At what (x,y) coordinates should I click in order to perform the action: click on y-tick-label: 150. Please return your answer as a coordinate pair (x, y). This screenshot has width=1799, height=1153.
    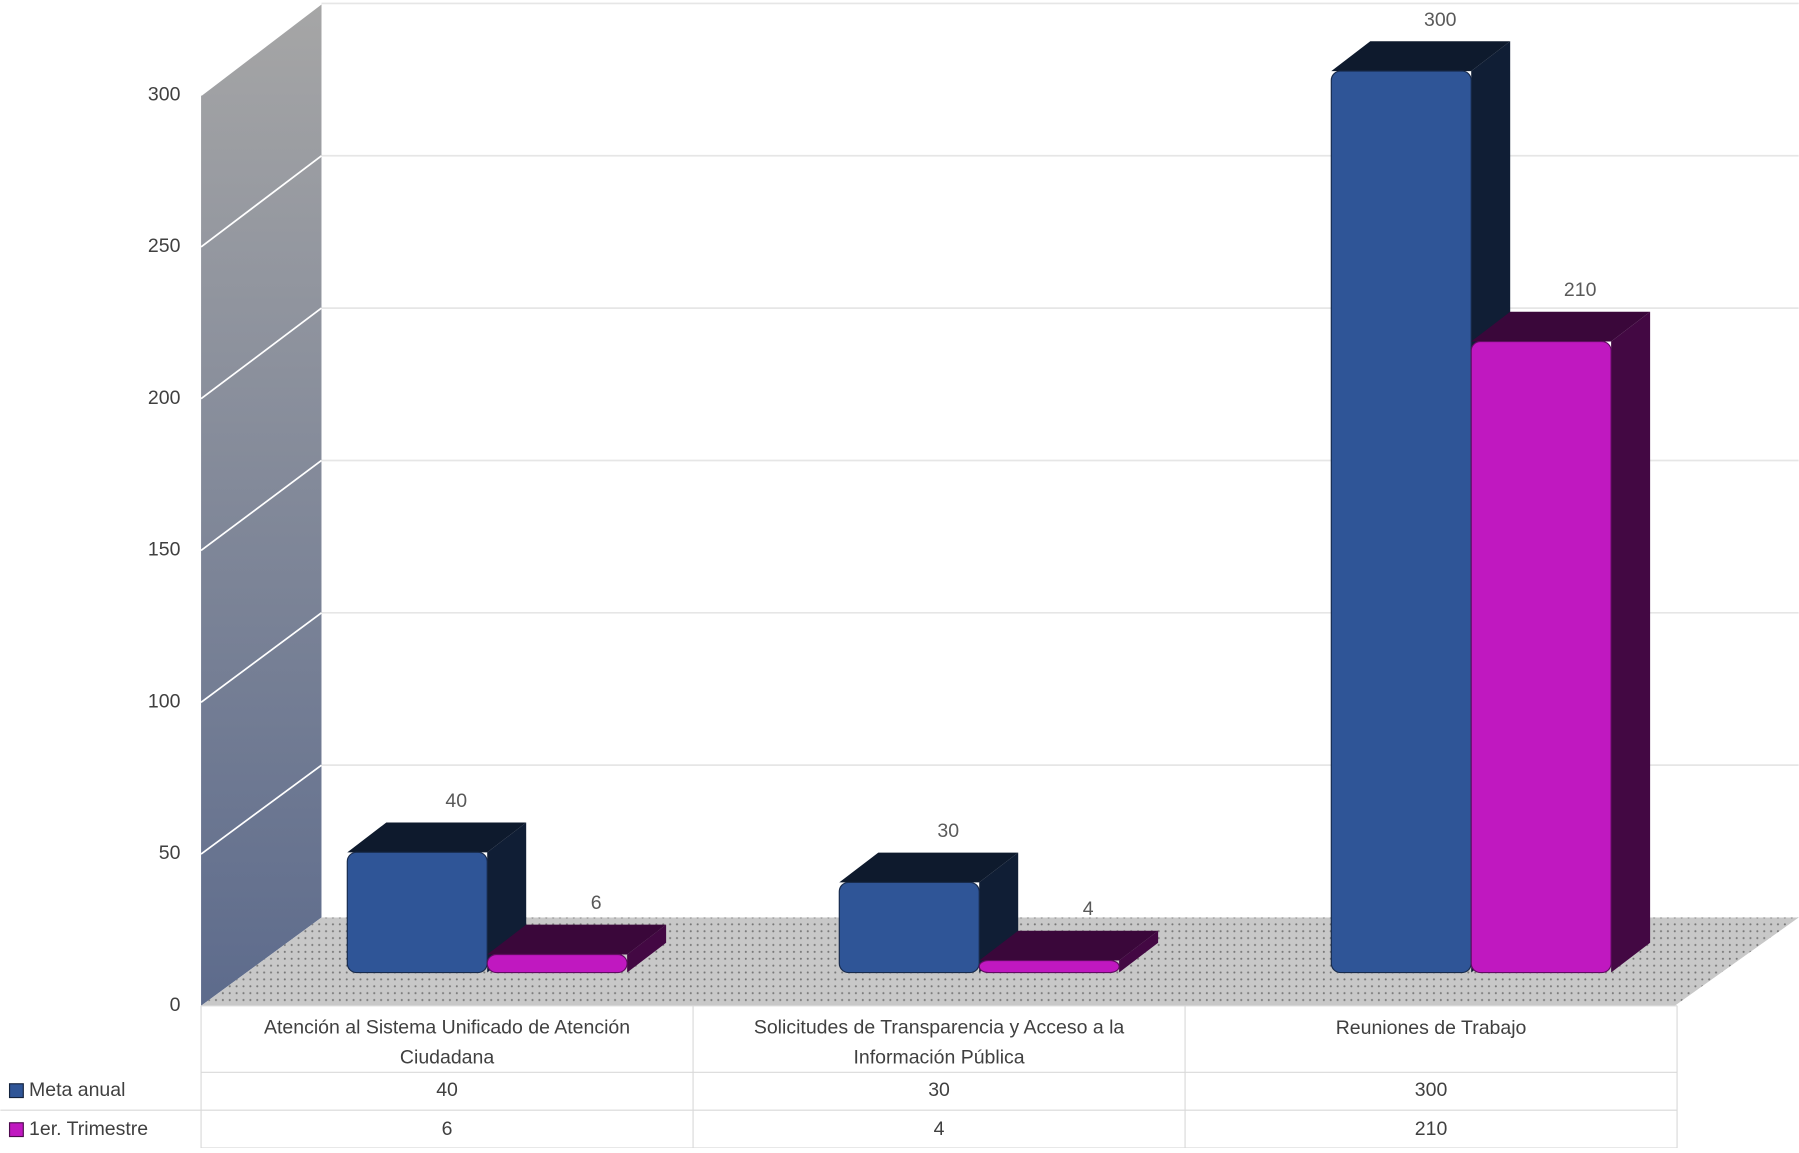
    Looking at the image, I should click on (164, 550).